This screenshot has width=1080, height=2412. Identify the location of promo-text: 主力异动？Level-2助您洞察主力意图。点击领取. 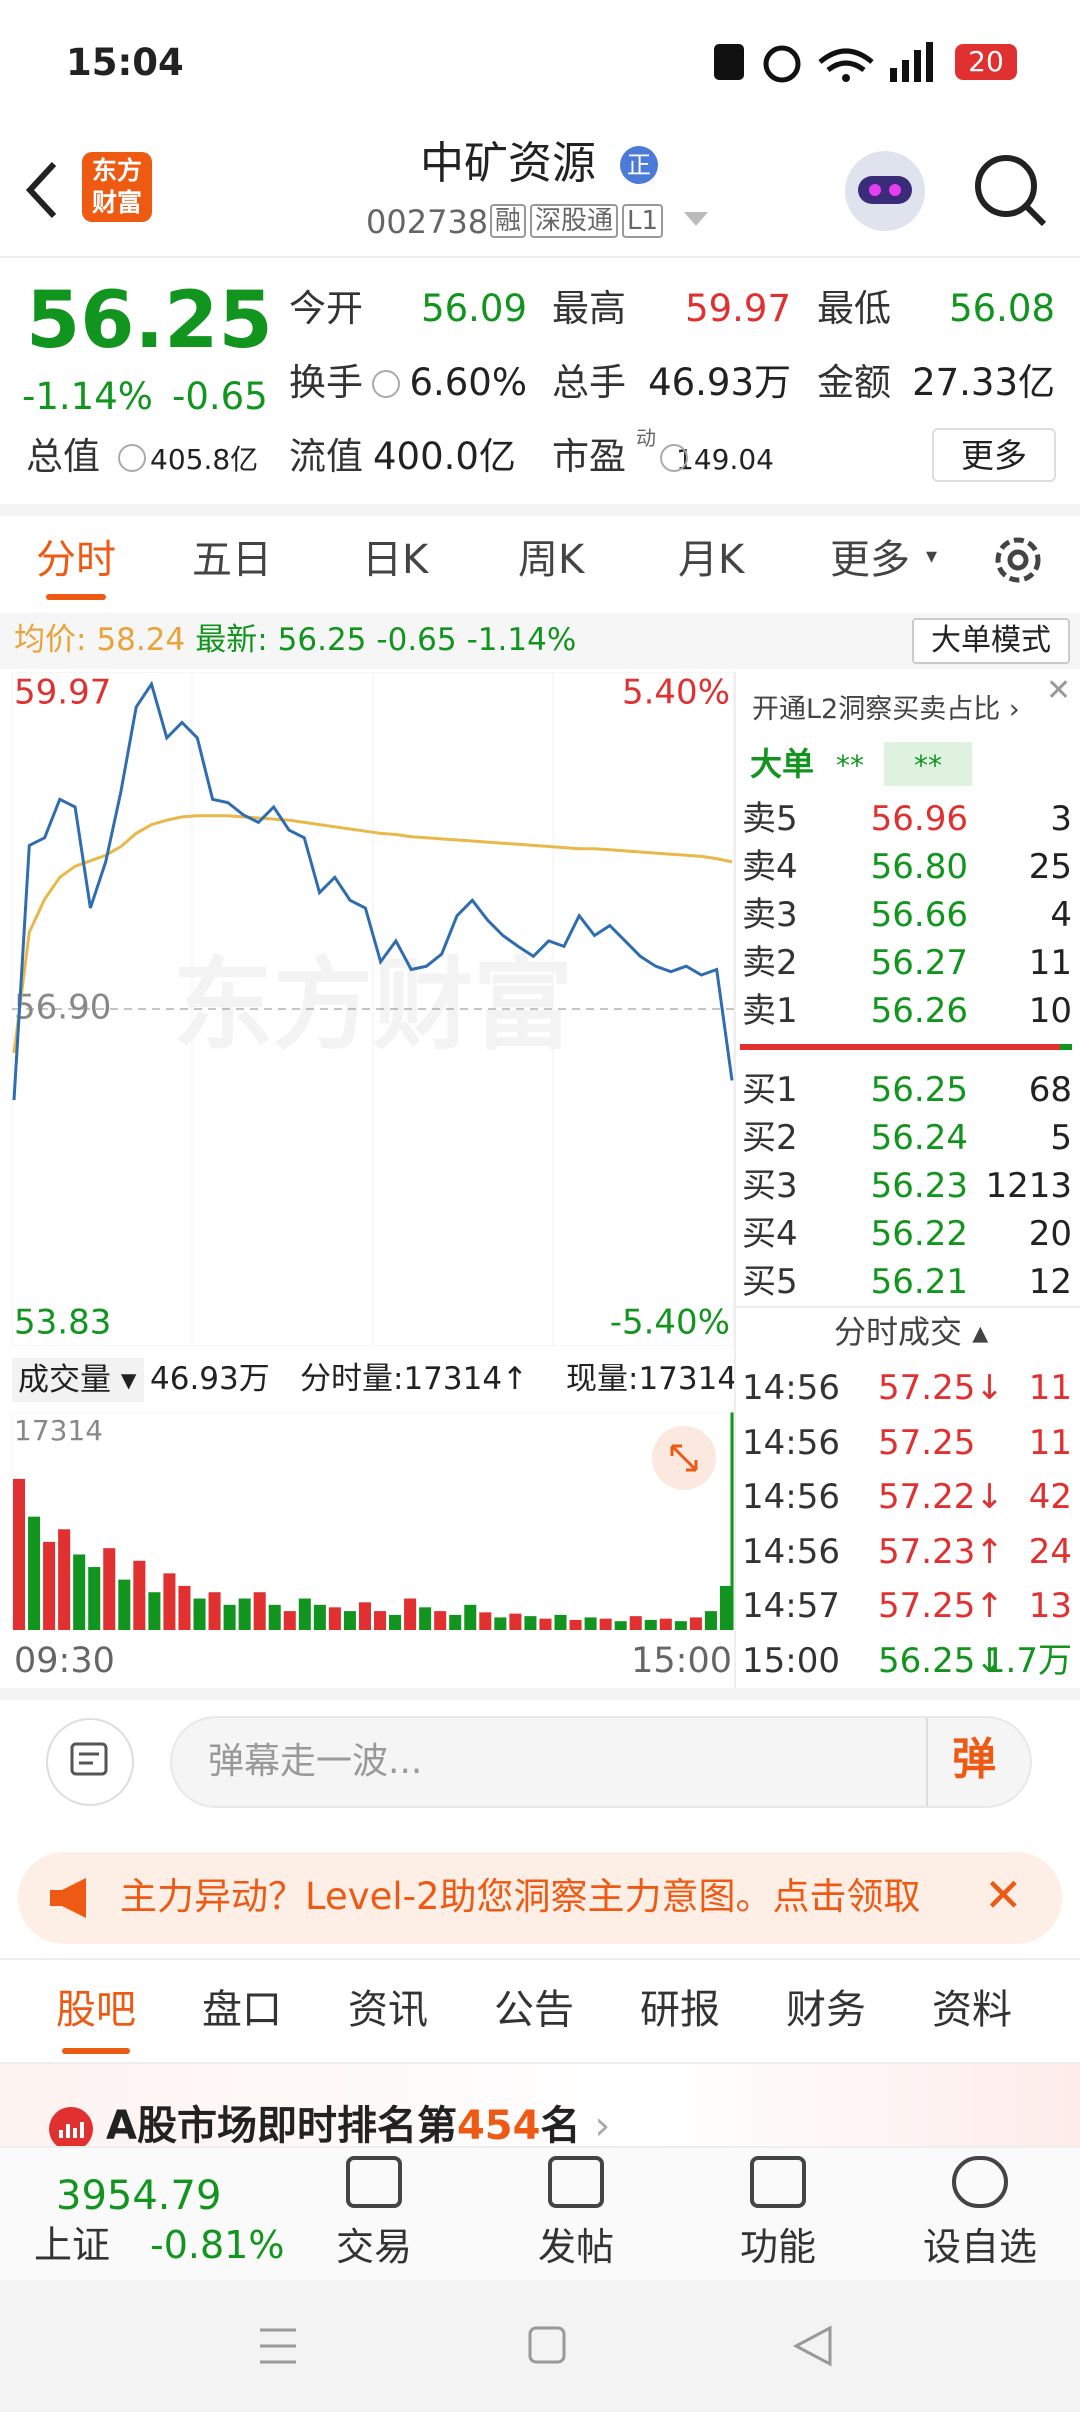
(520, 1896).